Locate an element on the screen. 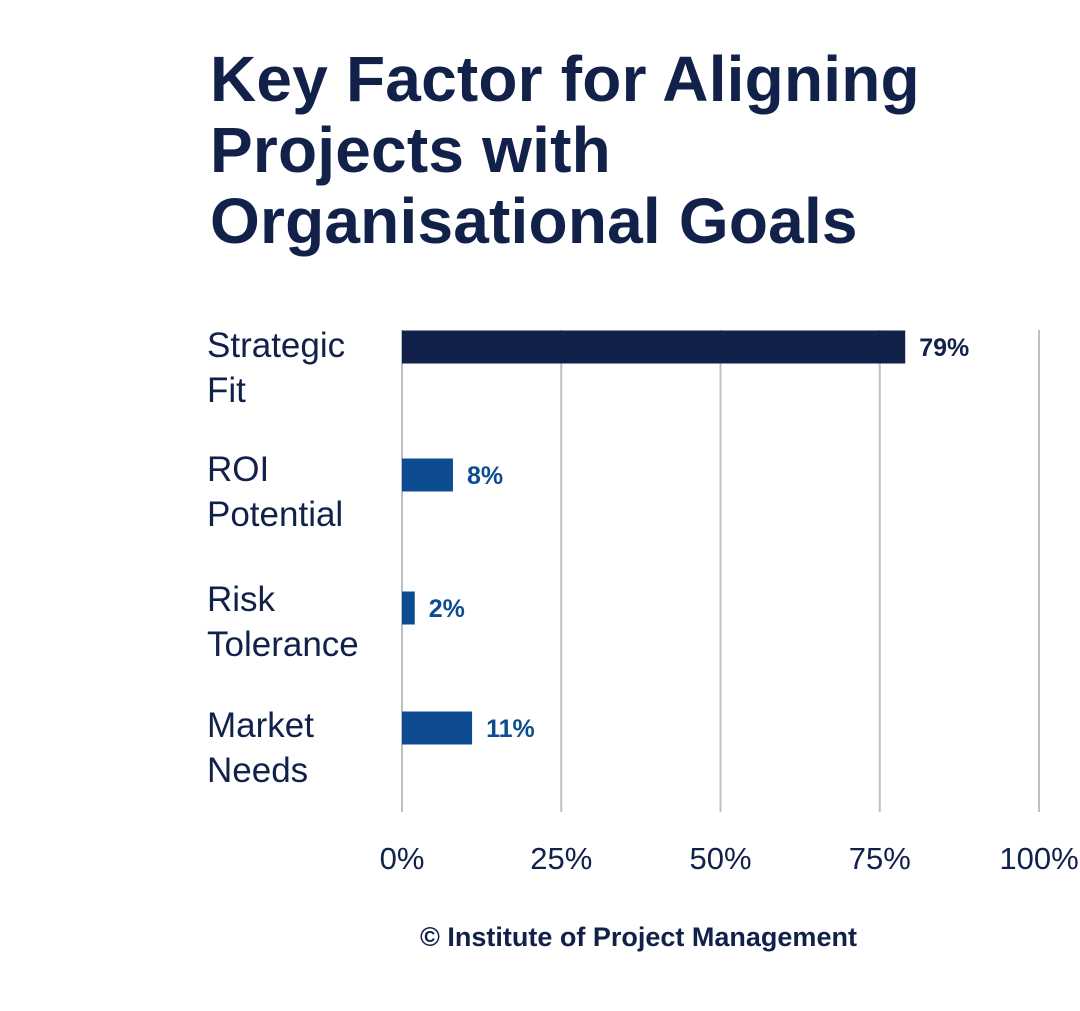  category-label-0-line-0: Strategic is located at coordinates (276, 345).